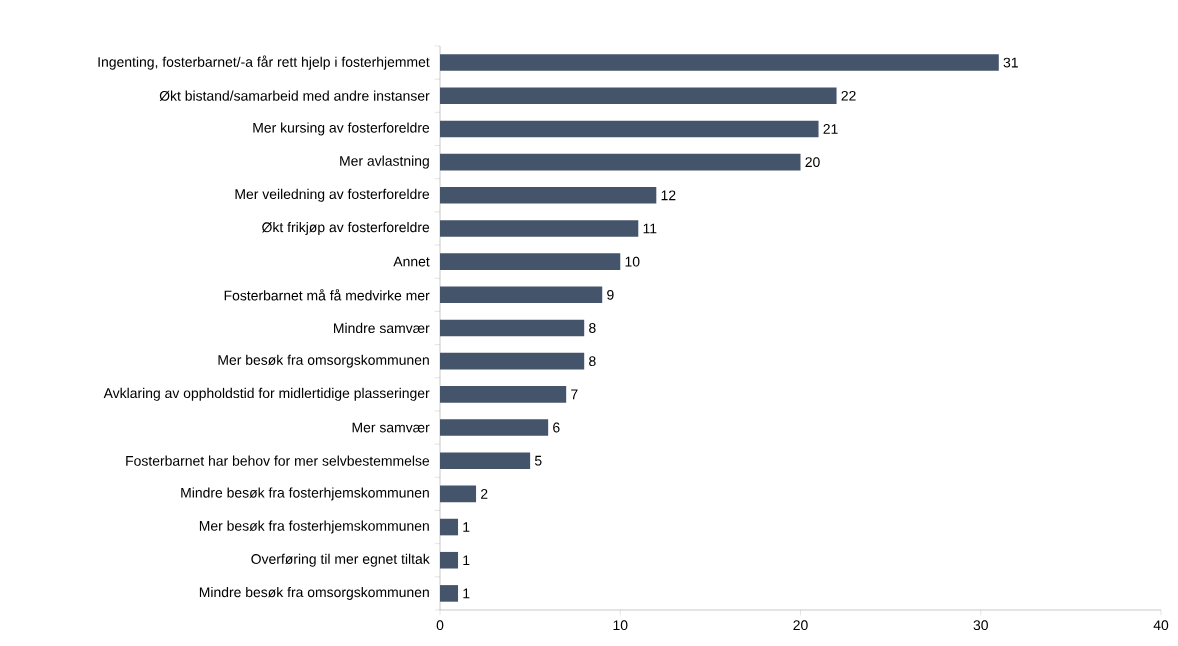 The image size is (1178, 646). What do you see at coordinates (305, 494) in the screenshot?
I see `y-tick-label: Mindre besøk fra fosterhjemskommunen` at bounding box center [305, 494].